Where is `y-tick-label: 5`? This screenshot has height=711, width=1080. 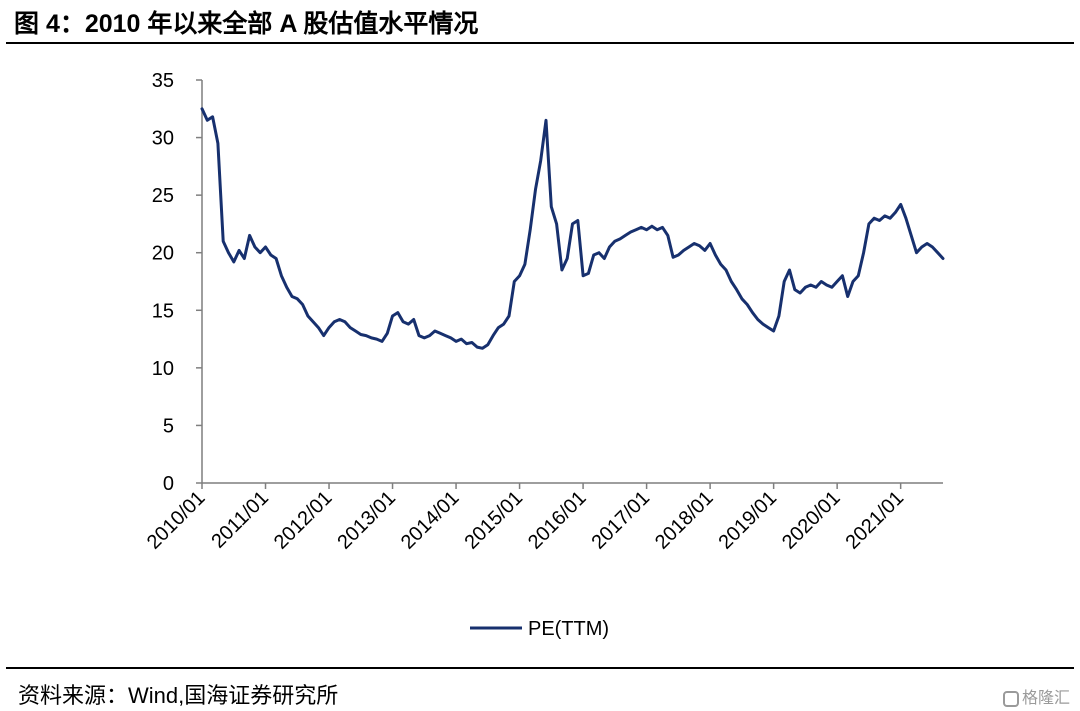
y-tick-label: 5 is located at coordinates (168, 426).